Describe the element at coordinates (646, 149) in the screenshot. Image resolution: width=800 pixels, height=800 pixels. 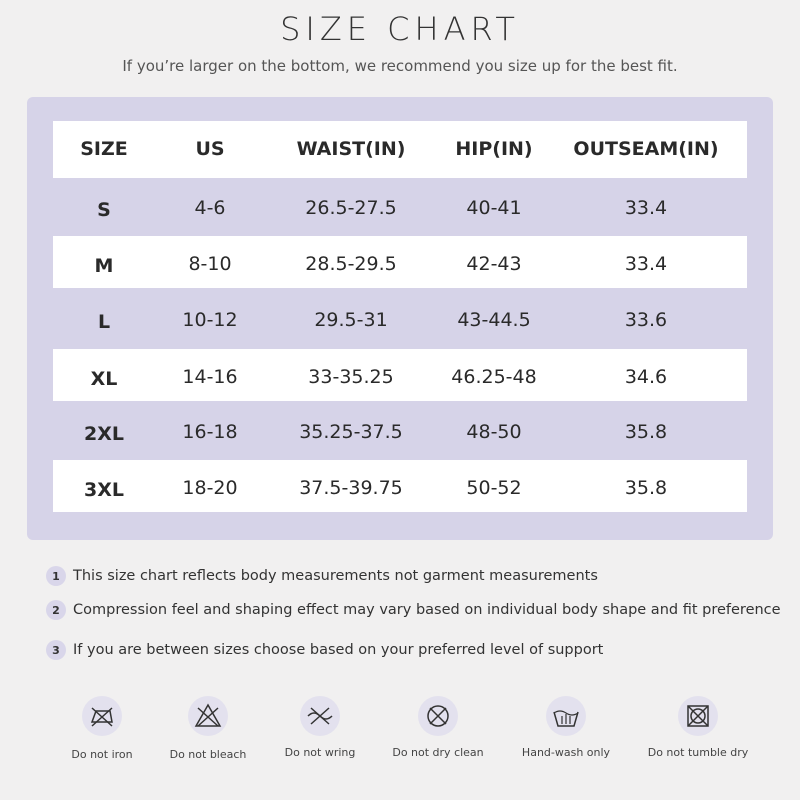
I see `column-header: OUTSEAM(IN)` at that location.